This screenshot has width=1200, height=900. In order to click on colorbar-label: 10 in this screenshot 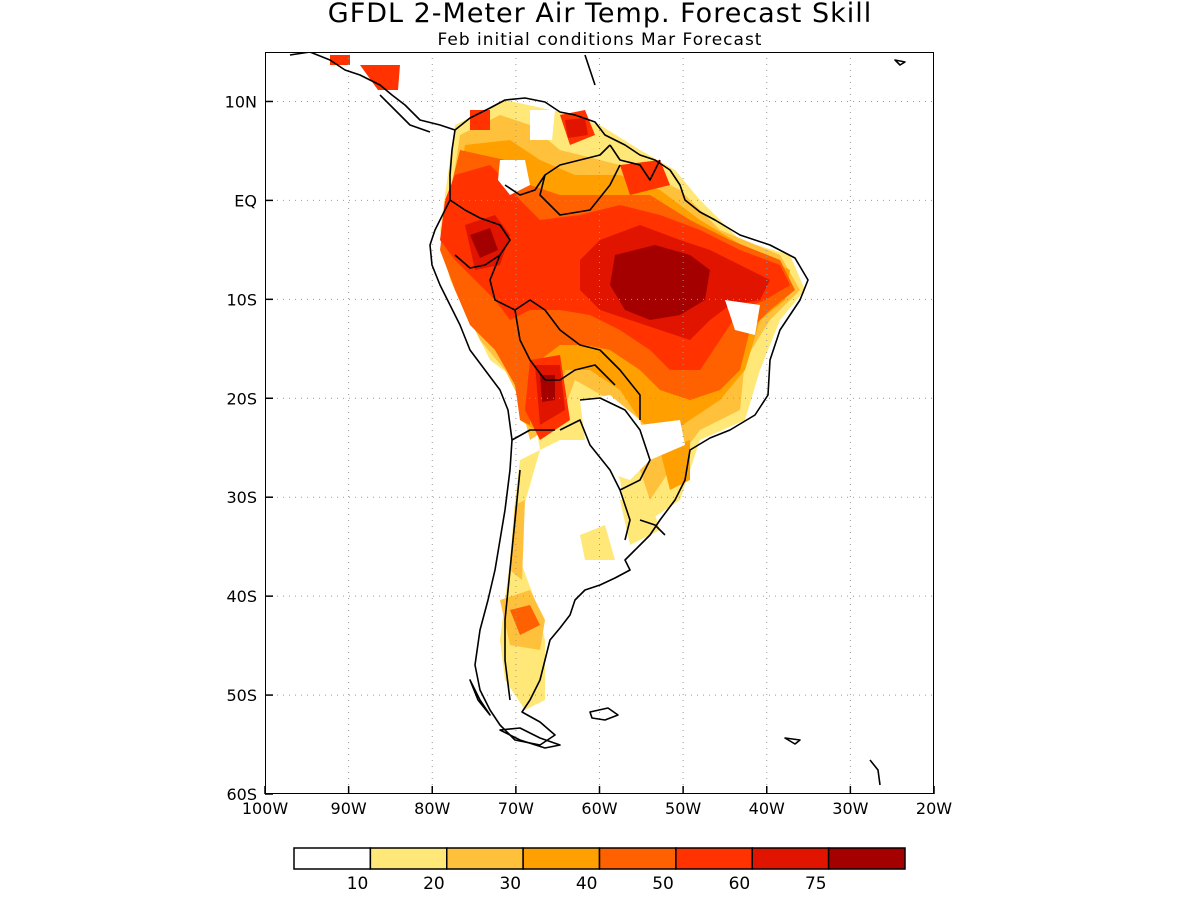, I will do `click(358, 884)`.